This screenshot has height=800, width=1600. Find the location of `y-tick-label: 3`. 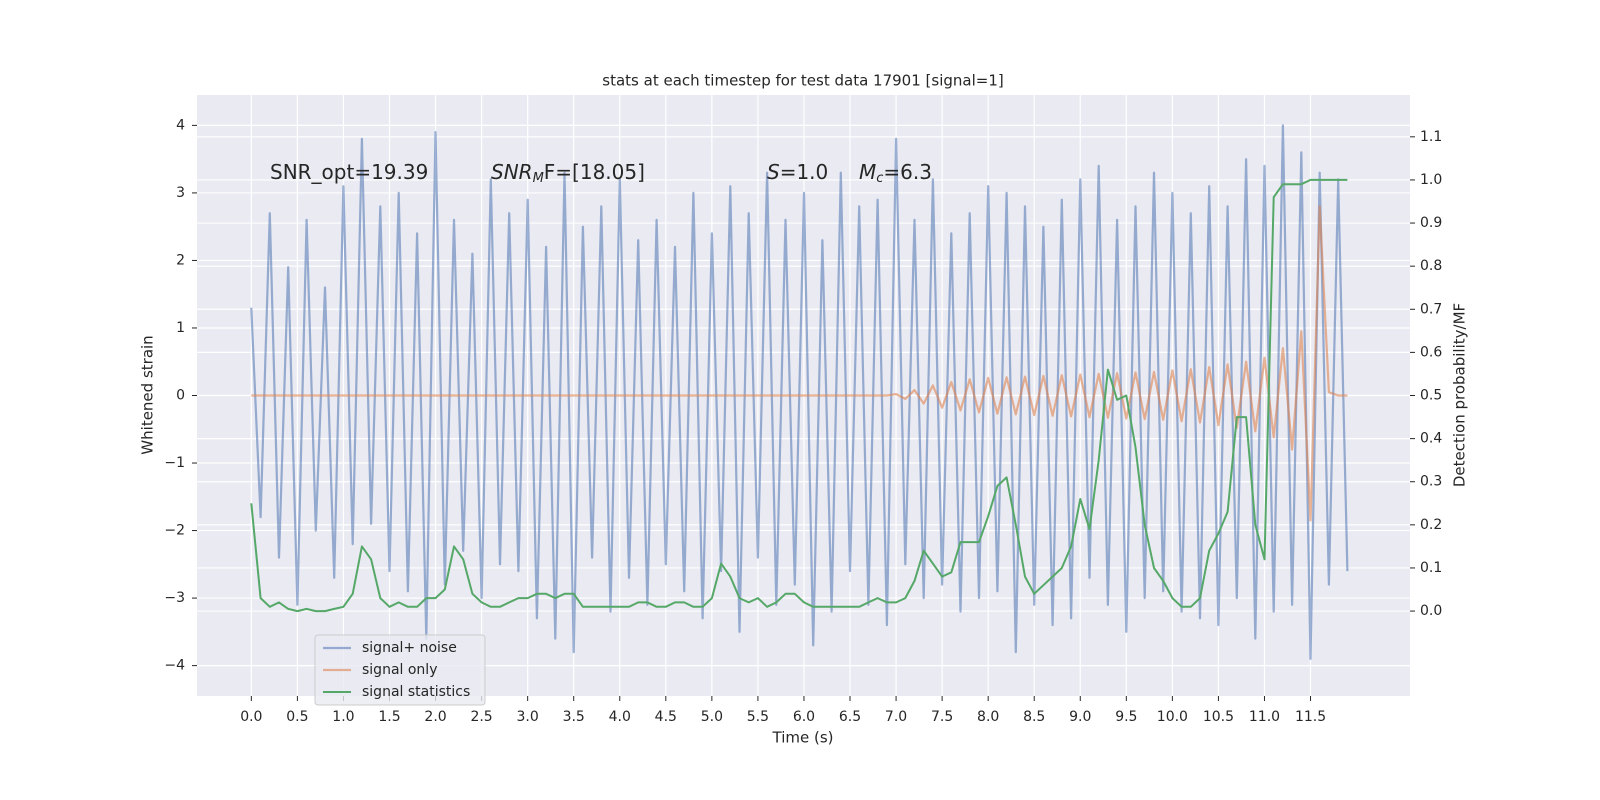

y-tick-label: 3 is located at coordinates (180, 193).